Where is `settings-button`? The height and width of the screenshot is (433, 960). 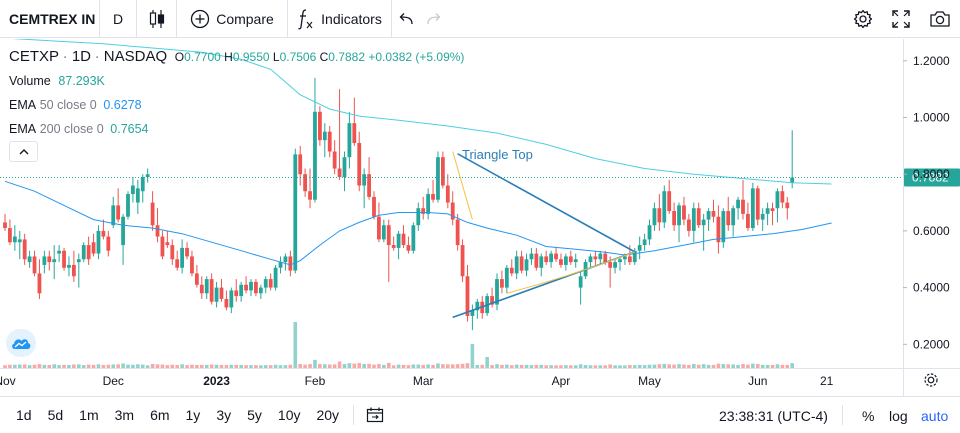 settings-button is located at coordinates (863, 19).